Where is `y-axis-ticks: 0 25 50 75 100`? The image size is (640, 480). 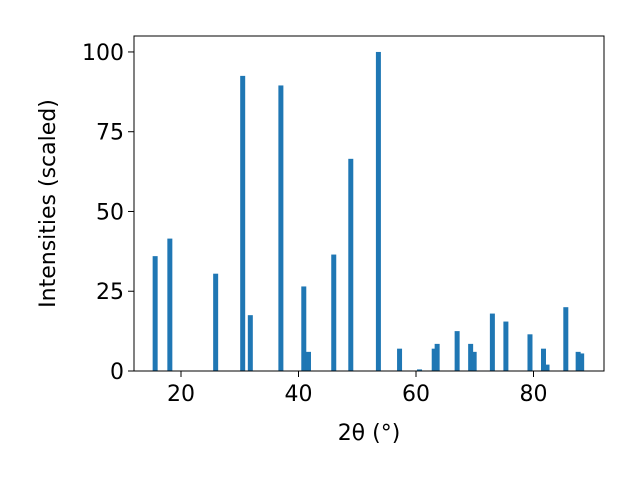
y-axis-ticks: 0 25 50 75 100 is located at coordinates (108, 213).